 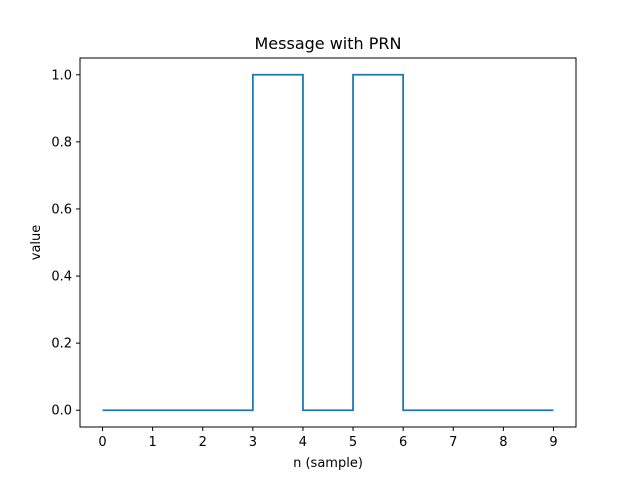 What do you see at coordinates (328, 43) in the screenshot?
I see `chart-title: Message with PRN` at bounding box center [328, 43].